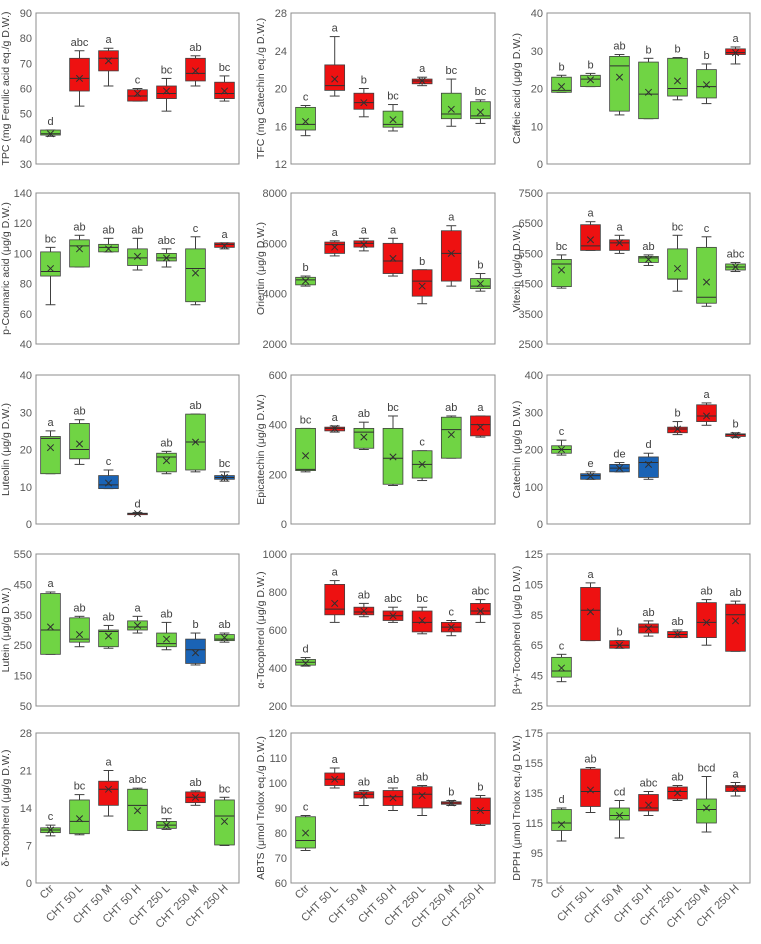  What do you see at coordinates (531, 345) in the screenshot?
I see `y-tick-label: 2500` at bounding box center [531, 345].